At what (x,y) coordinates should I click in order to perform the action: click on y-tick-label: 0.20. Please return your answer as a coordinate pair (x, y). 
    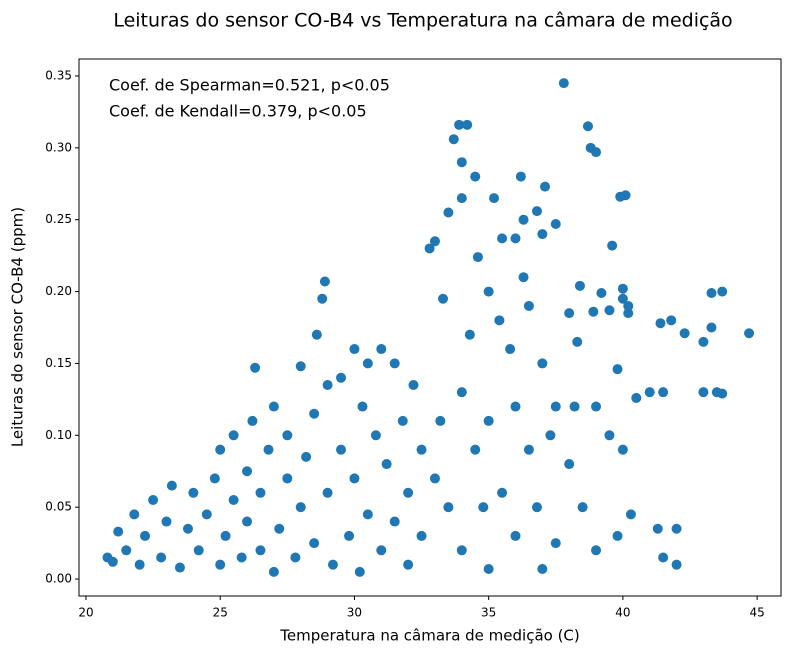
    Looking at the image, I should click on (58, 291).